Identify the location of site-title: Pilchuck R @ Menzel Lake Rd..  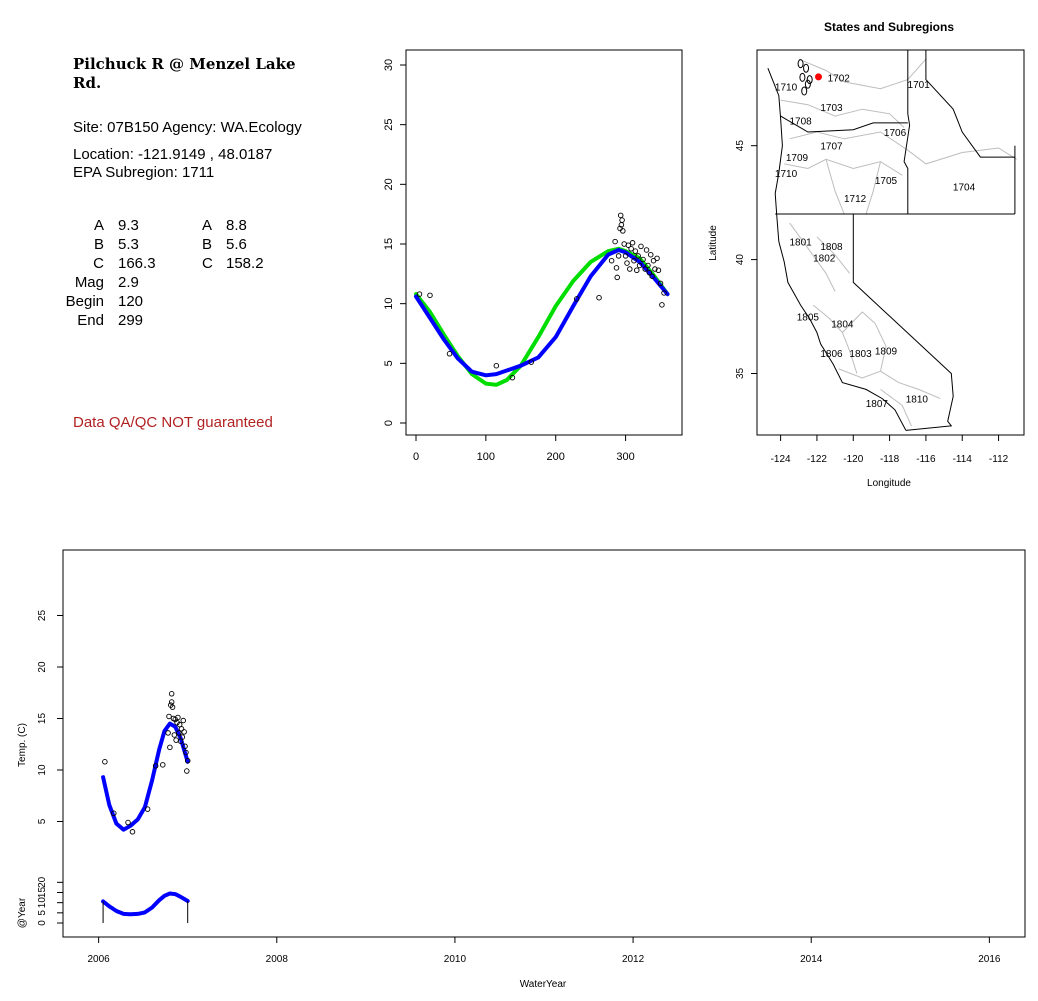
(184, 73).